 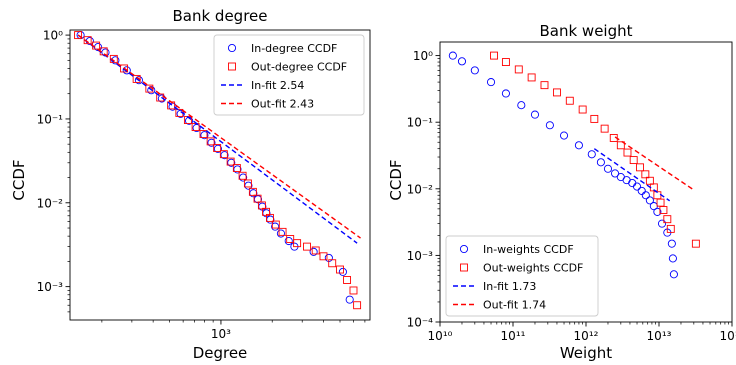 I want to click on fit-line, so click(x=654, y=163).